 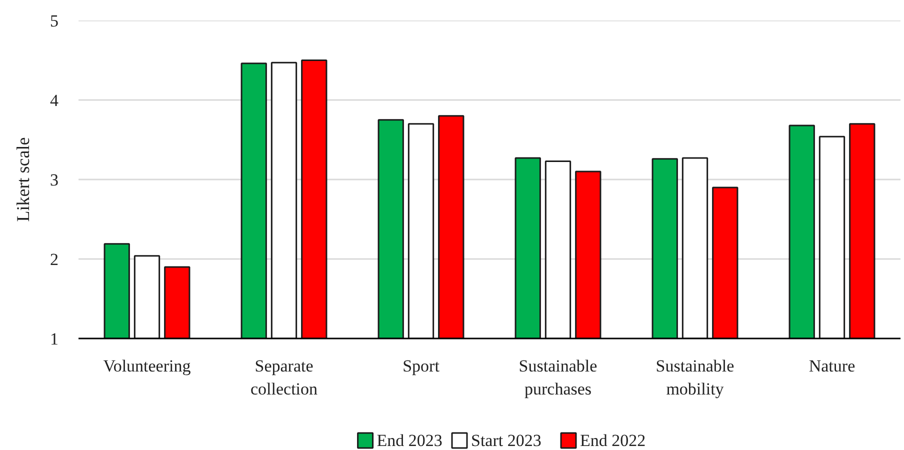 I want to click on y-tick-label: 4, so click(x=54, y=100).